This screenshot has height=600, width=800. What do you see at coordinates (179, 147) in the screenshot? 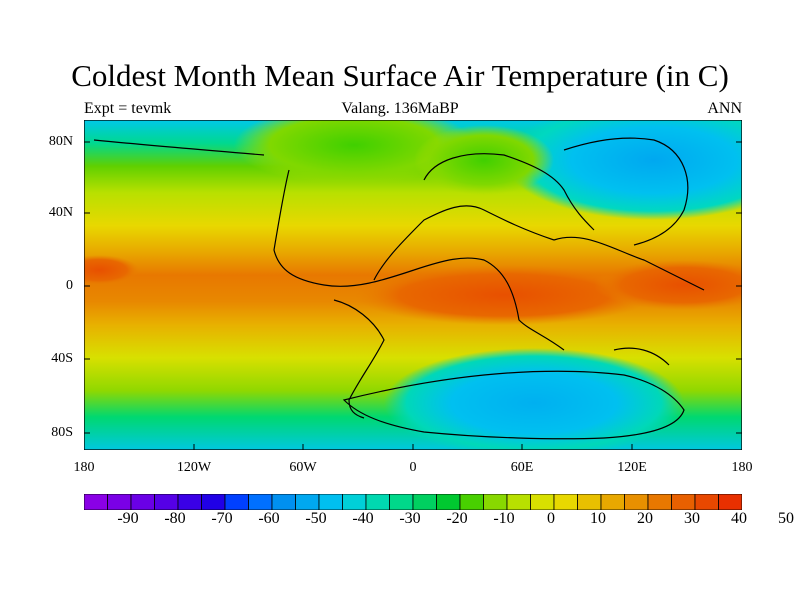
I see `coastline-arctic` at bounding box center [179, 147].